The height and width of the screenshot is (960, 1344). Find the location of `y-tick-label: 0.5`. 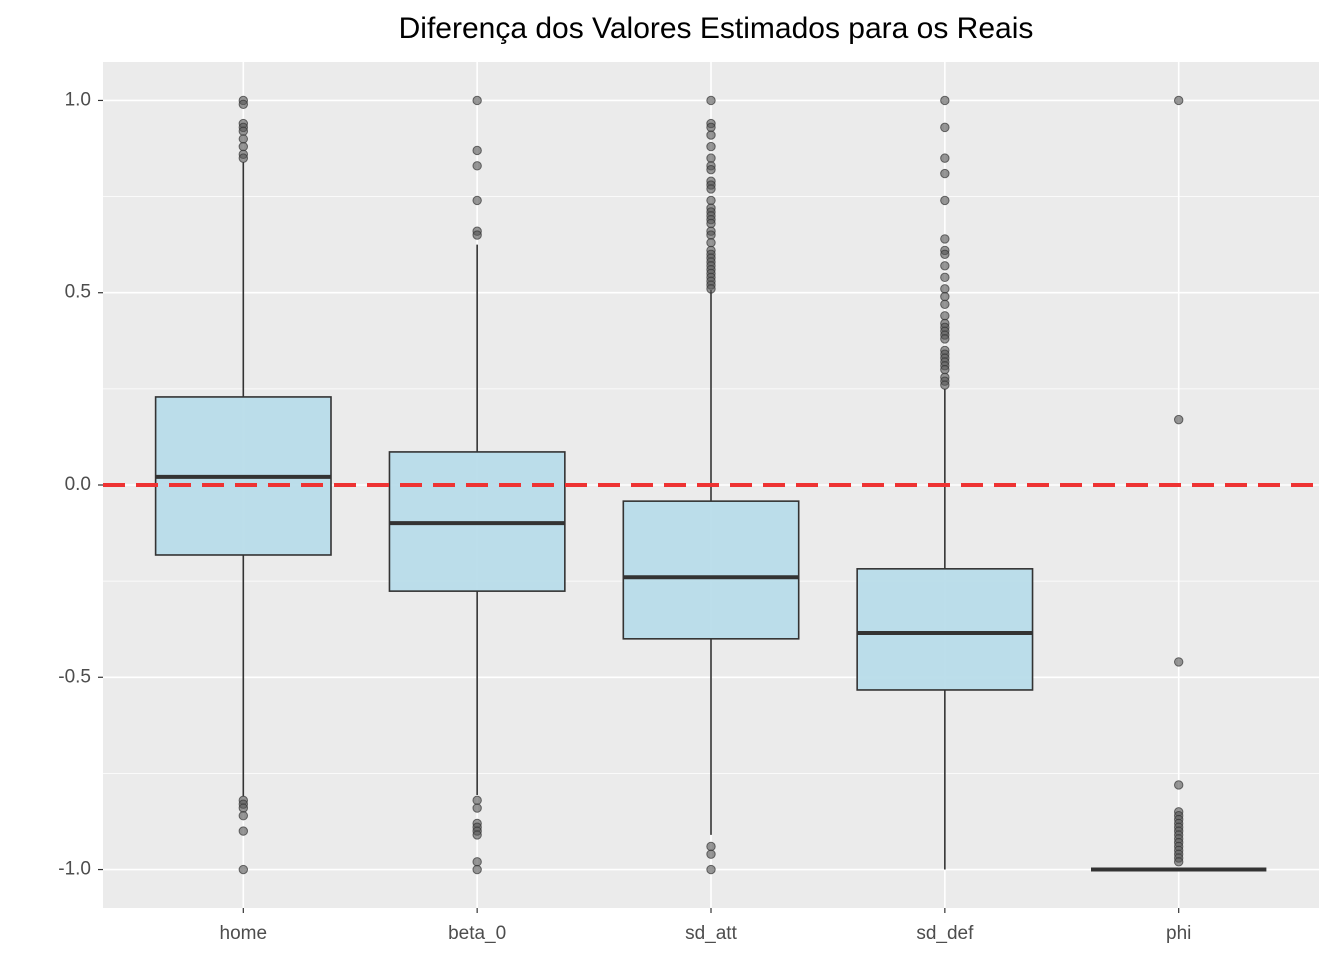

y-tick-label: 0.5 is located at coordinates (78, 292).